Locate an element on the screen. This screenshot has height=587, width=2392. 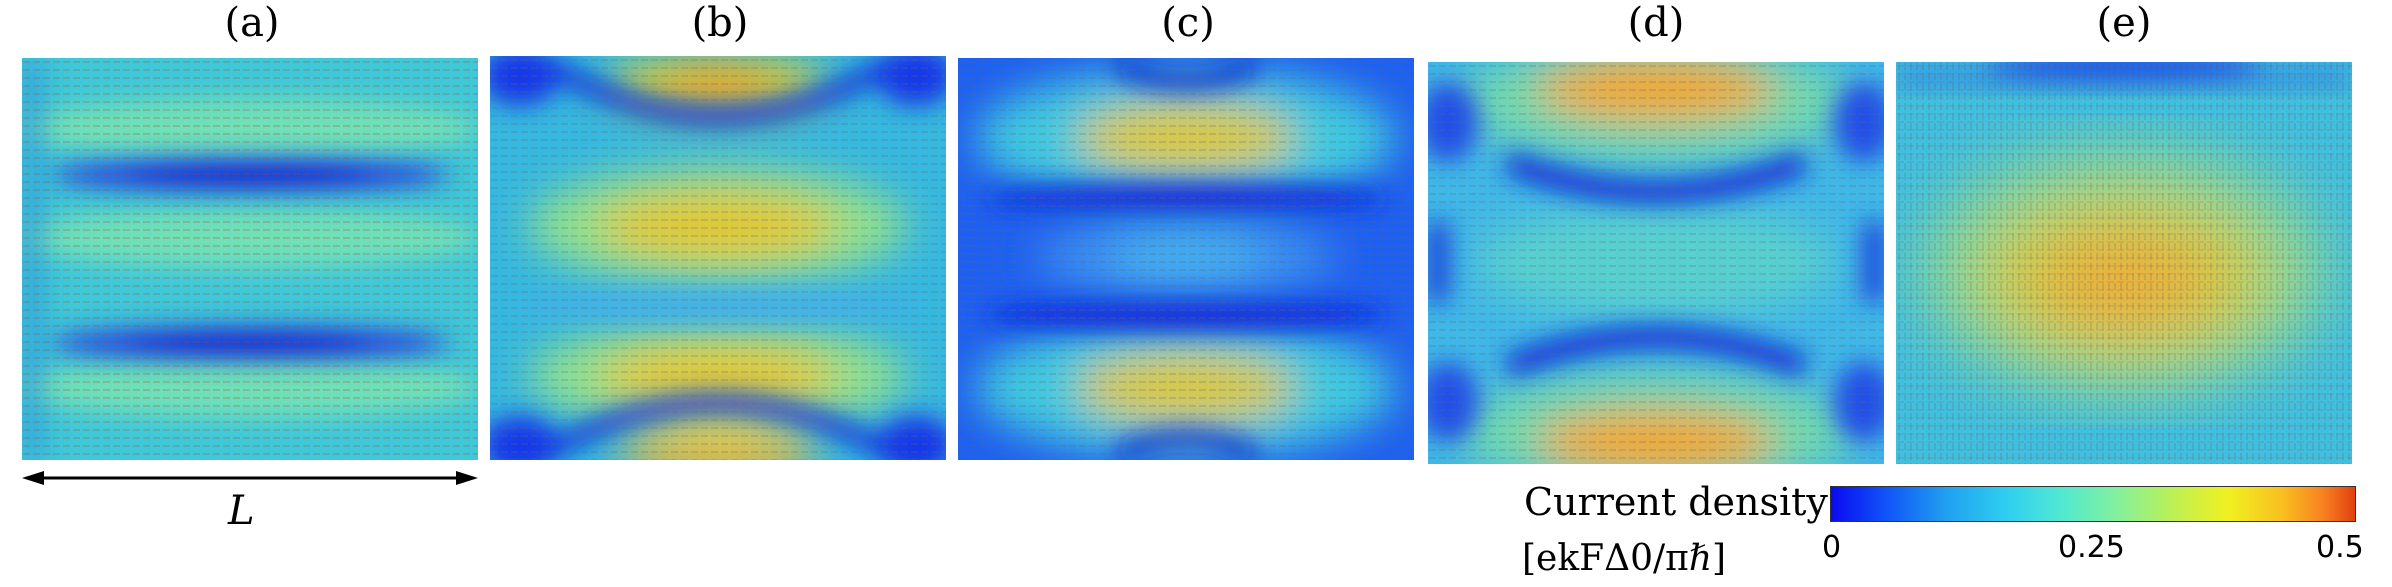
panel-label-e: (e) is located at coordinates (2124, 23).